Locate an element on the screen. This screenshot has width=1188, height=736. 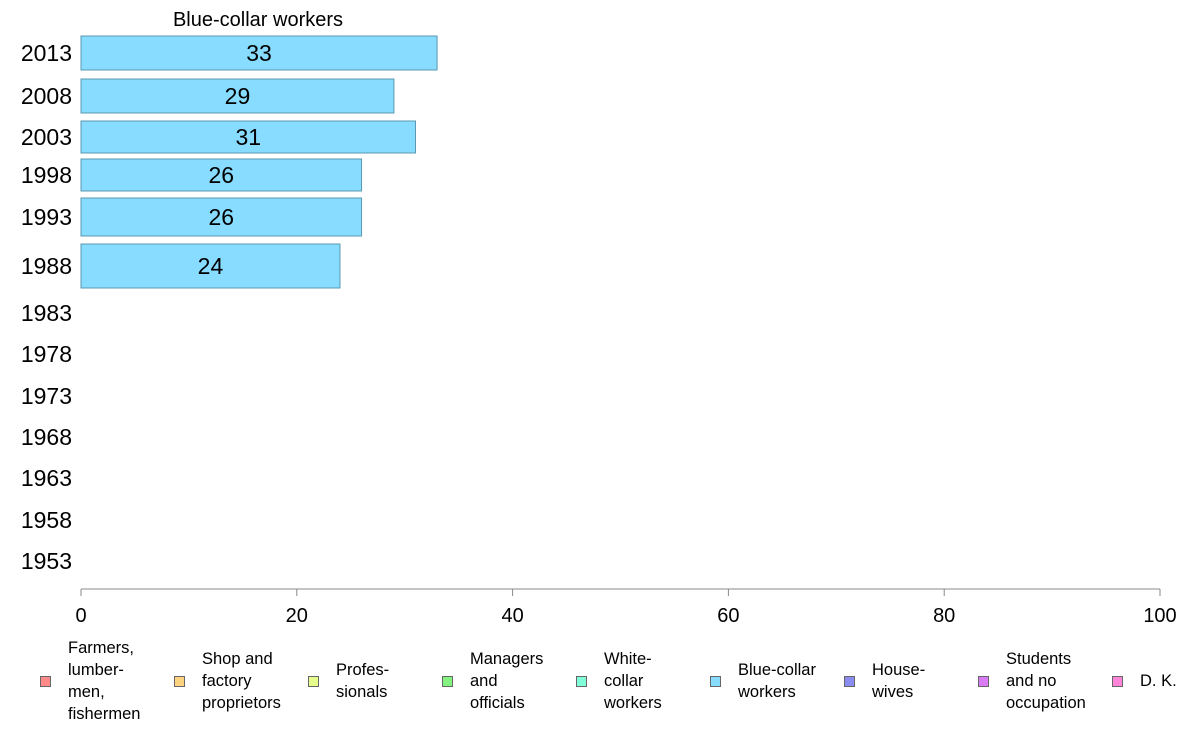
bar-2003 is located at coordinates (248, 137).